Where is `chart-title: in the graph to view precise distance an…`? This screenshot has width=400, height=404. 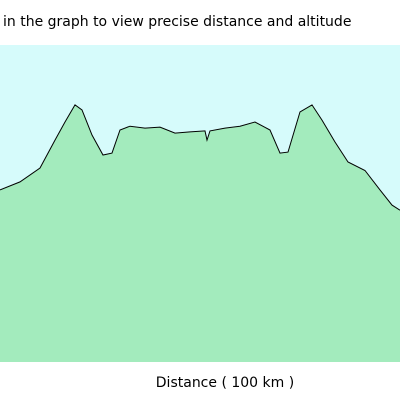 chart-title: in the graph to view precise distance an… is located at coordinates (177, 22).